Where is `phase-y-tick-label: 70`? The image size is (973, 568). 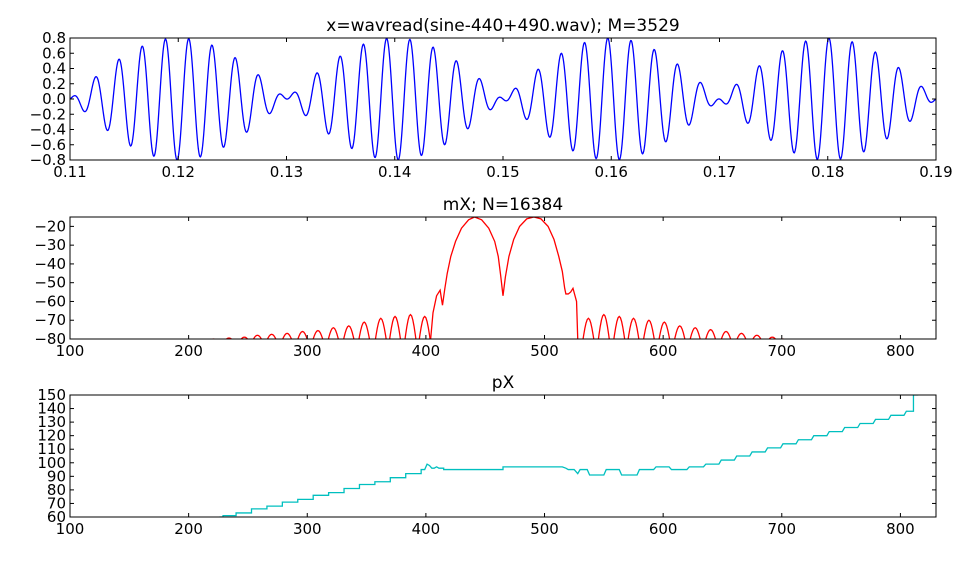 phase-y-tick-label: 70 is located at coordinates (56, 503).